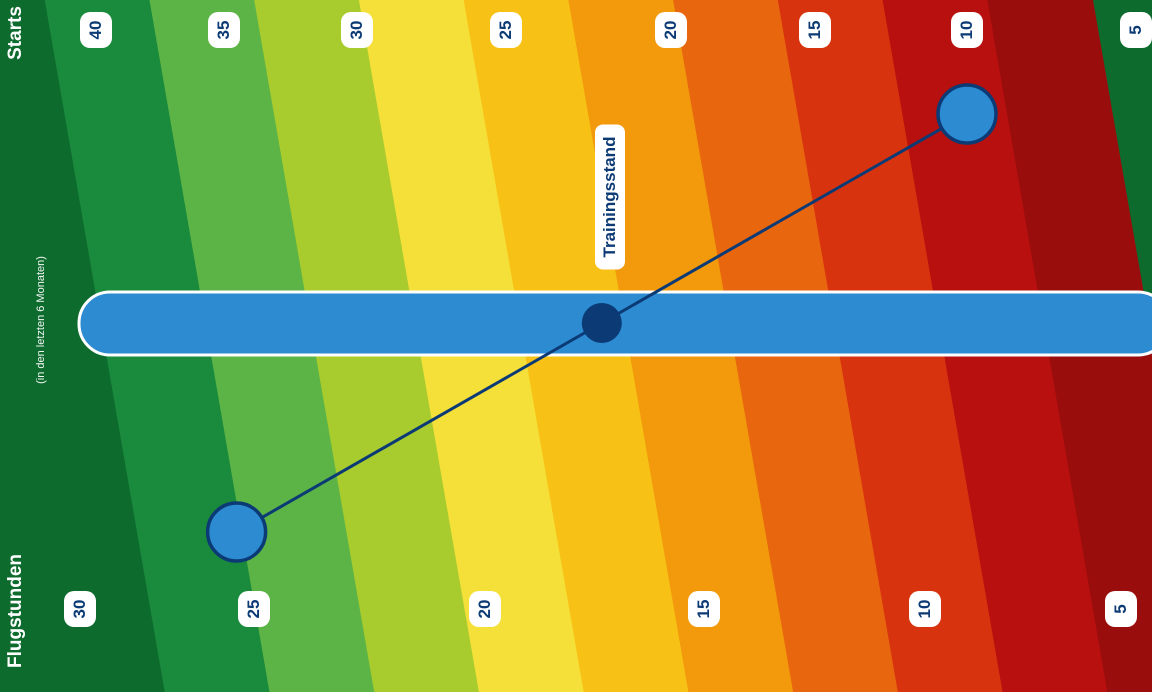 The height and width of the screenshot is (692, 1152). I want to click on starts-tick-label: 35, so click(224, 30).